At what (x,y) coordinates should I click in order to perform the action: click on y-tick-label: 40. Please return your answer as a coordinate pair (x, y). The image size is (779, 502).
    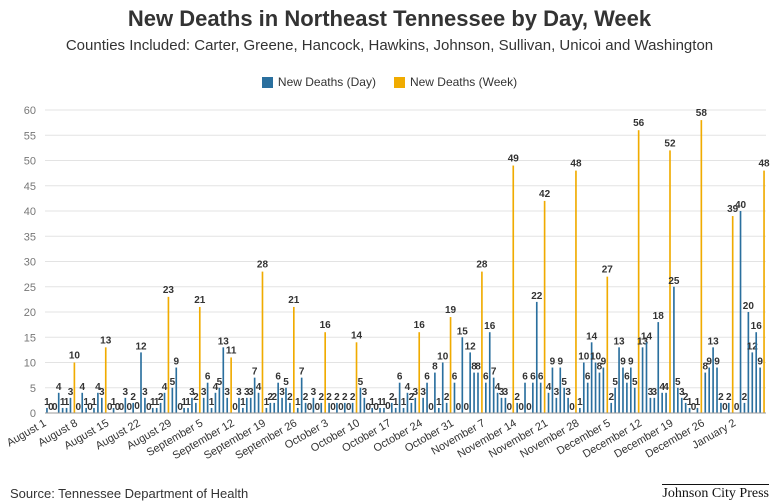
    Looking at the image, I should click on (30, 212).